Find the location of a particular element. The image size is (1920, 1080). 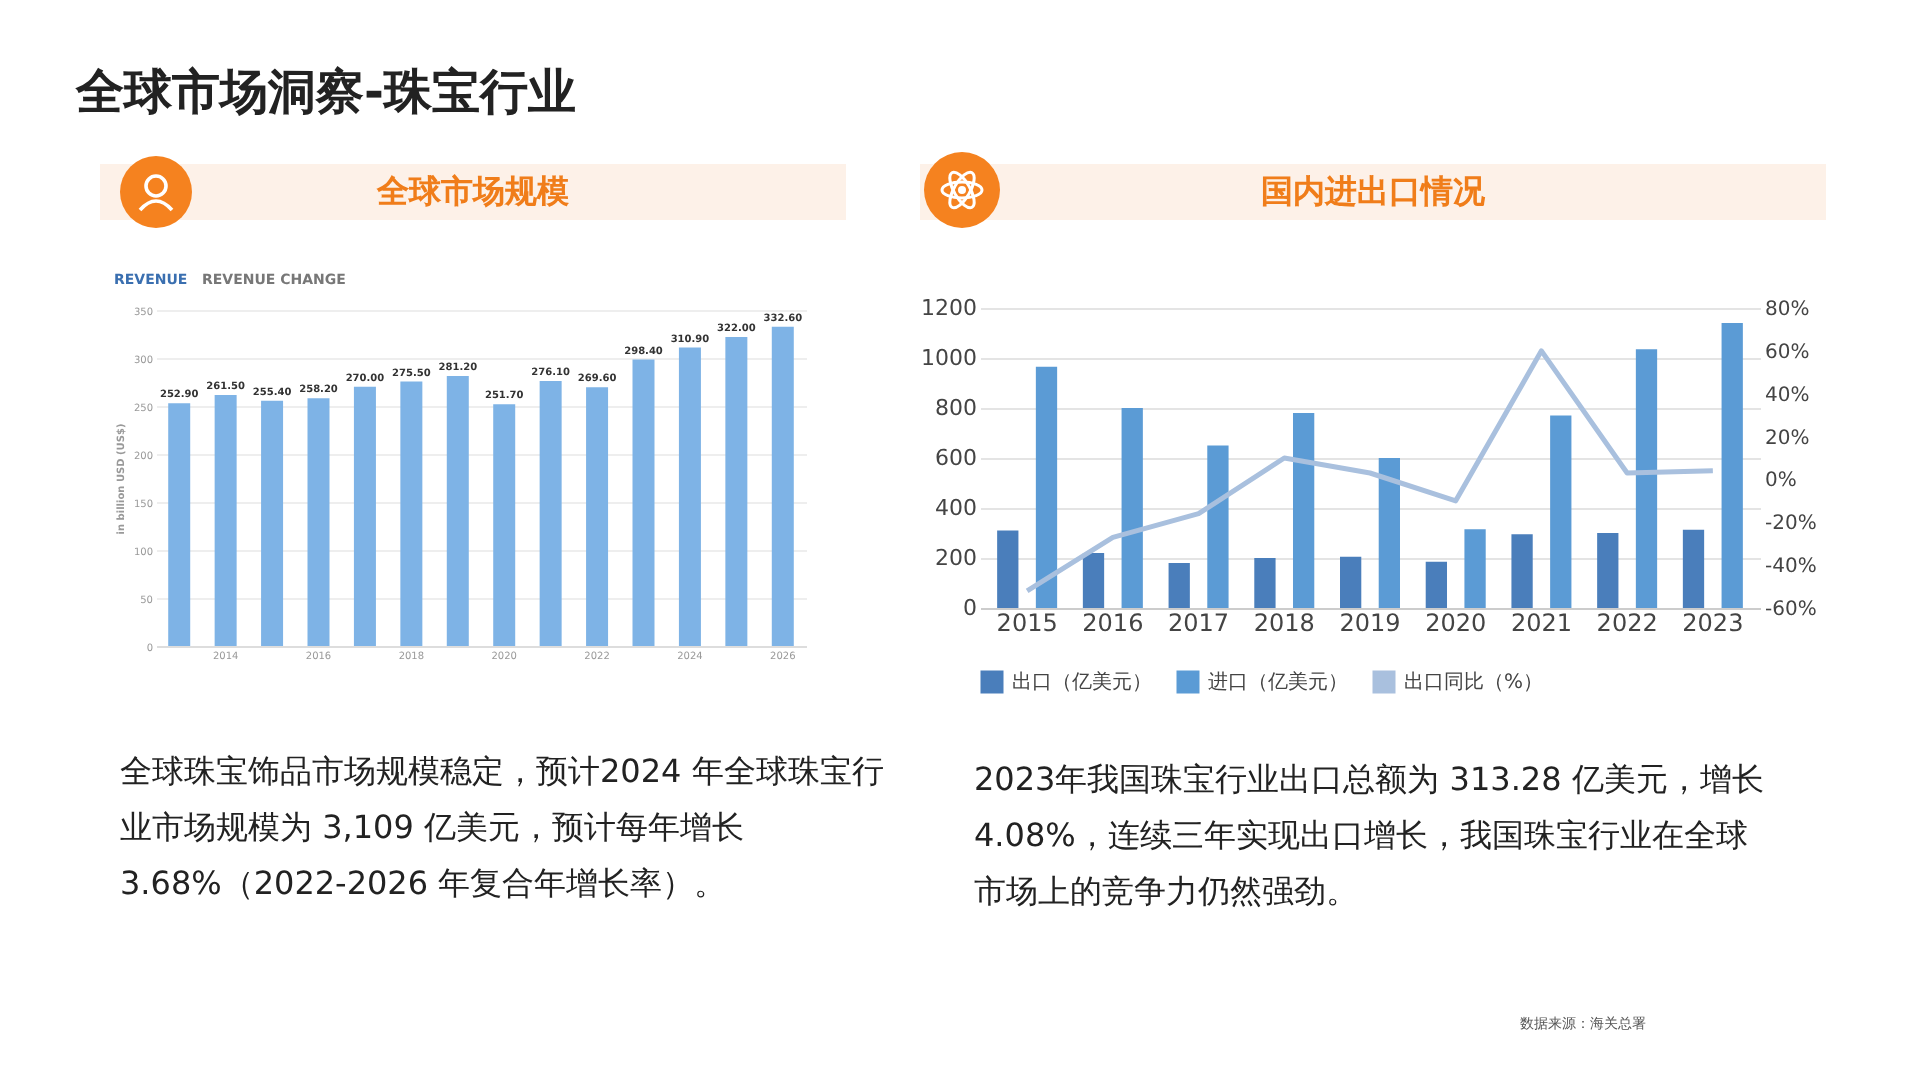

x-tick-label: 2016 is located at coordinates (1113, 623).